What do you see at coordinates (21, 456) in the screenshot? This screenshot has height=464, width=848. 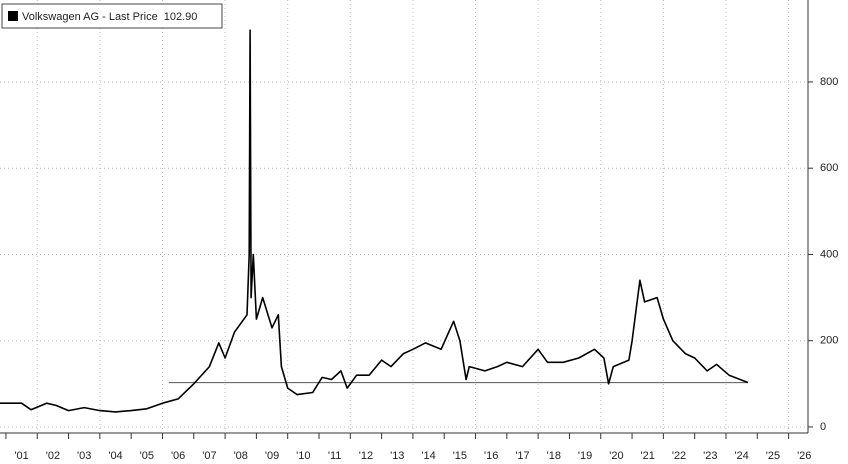 I see `x-tick-label: '01` at bounding box center [21, 456].